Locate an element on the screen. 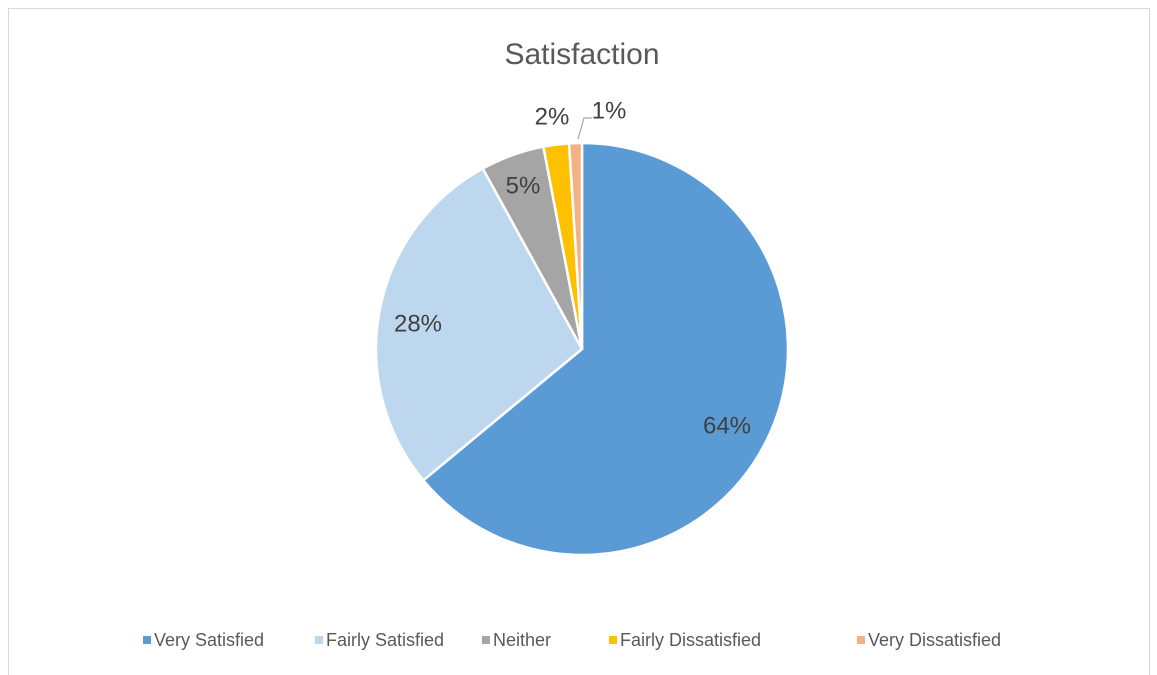  data-label: 64% is located at coordinates (727, 425).